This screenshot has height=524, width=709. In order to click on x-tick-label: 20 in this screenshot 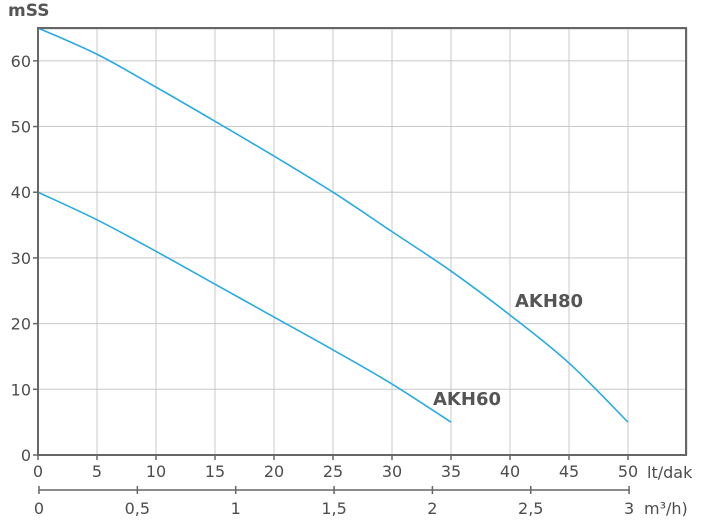, I will do `click(274, 471)`.